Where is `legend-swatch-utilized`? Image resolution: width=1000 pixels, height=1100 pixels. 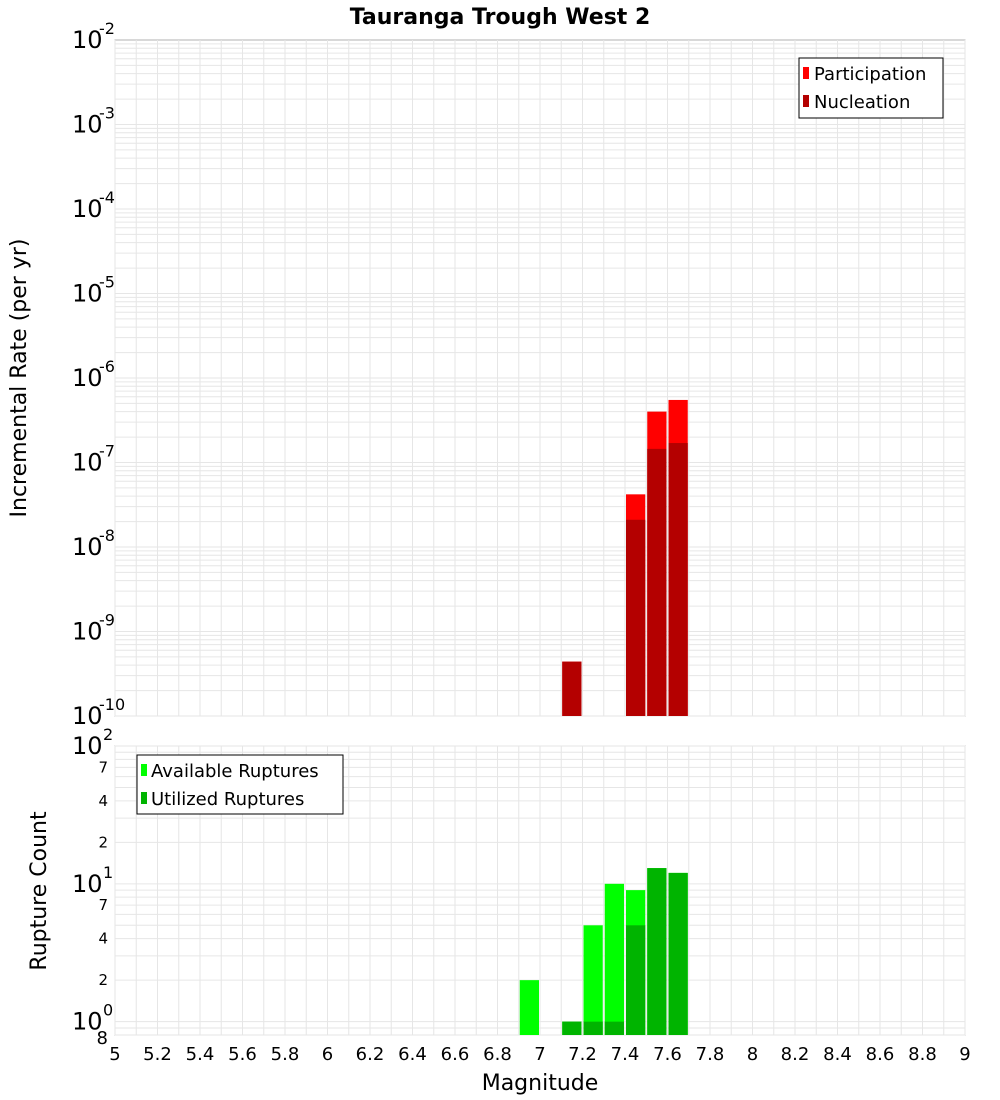
legend-swatch-utilized is located at coordinates (144, 798).